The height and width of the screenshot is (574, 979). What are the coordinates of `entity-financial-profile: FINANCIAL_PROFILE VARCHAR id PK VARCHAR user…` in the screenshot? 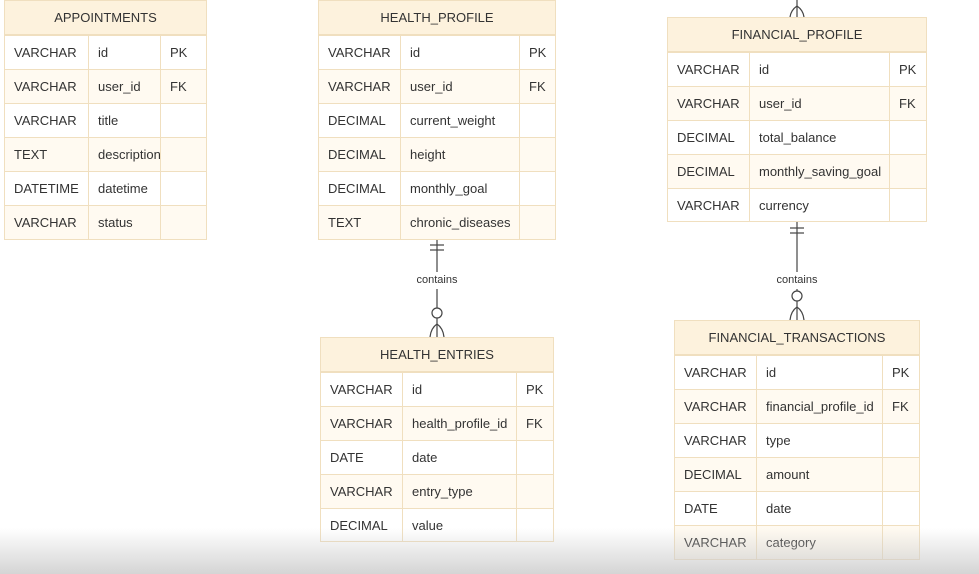 It's located at (797, 119).